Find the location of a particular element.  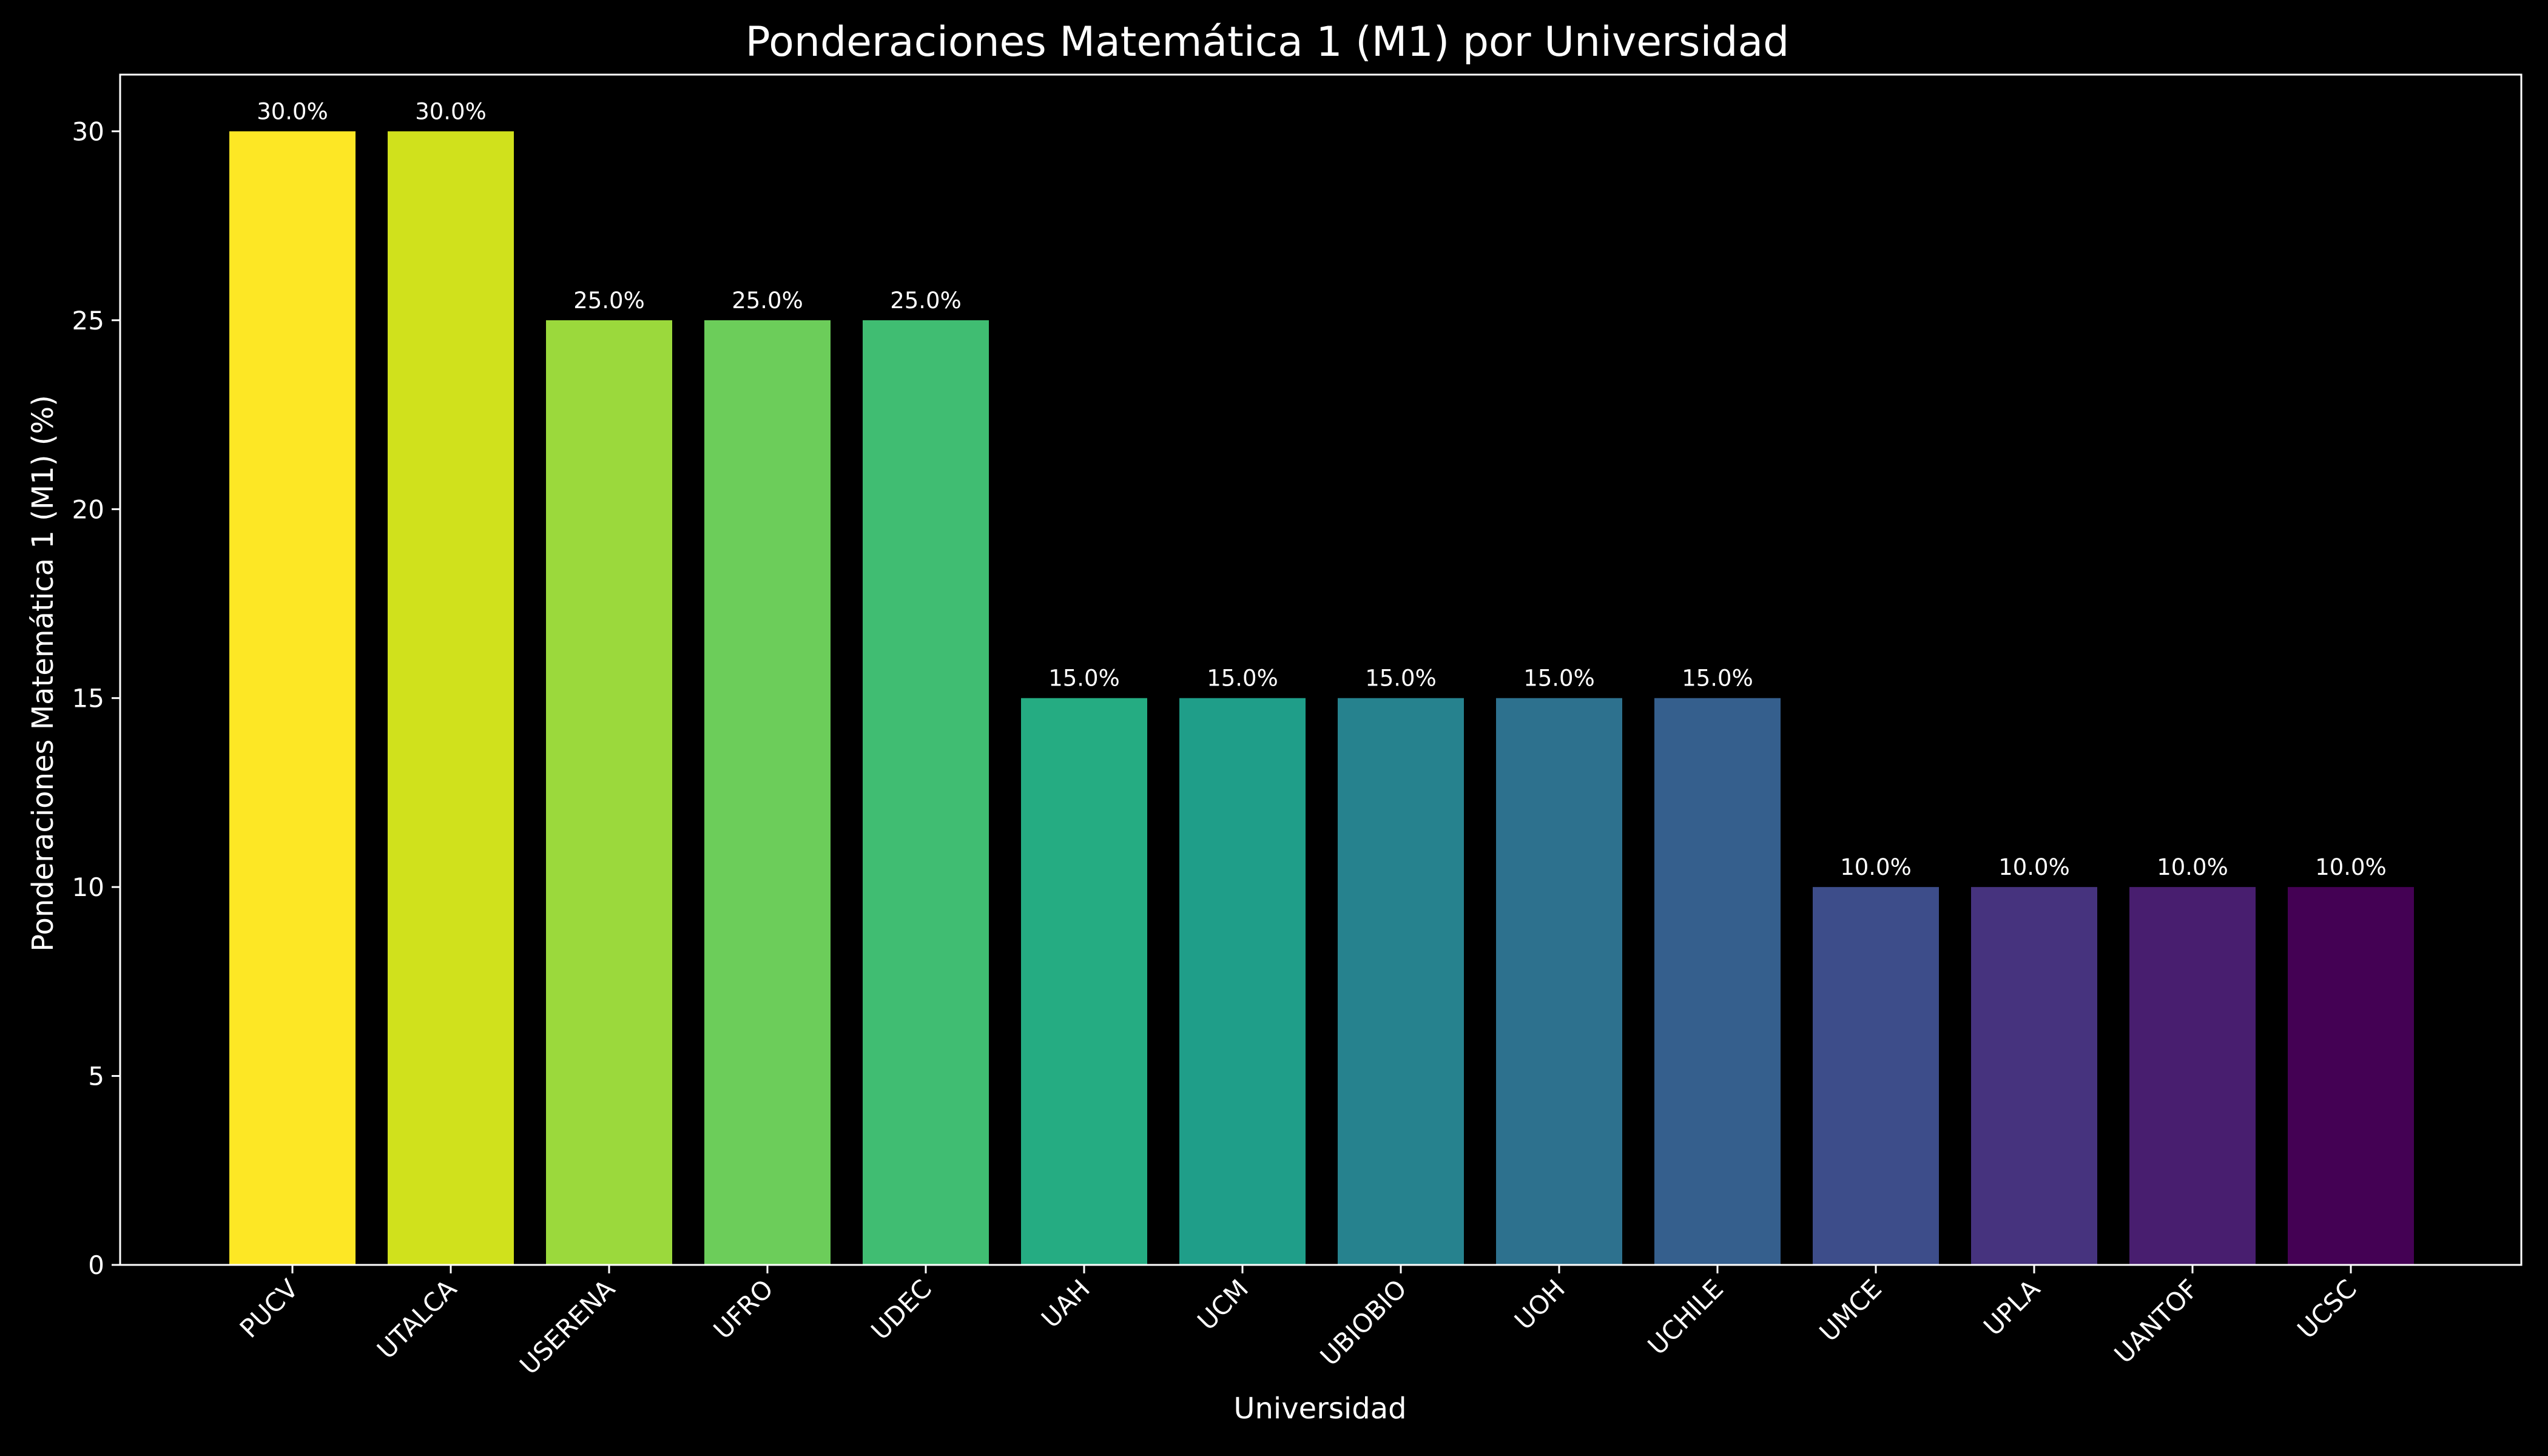

y-tick-label: 5 is located at coordinates (96, 1076).